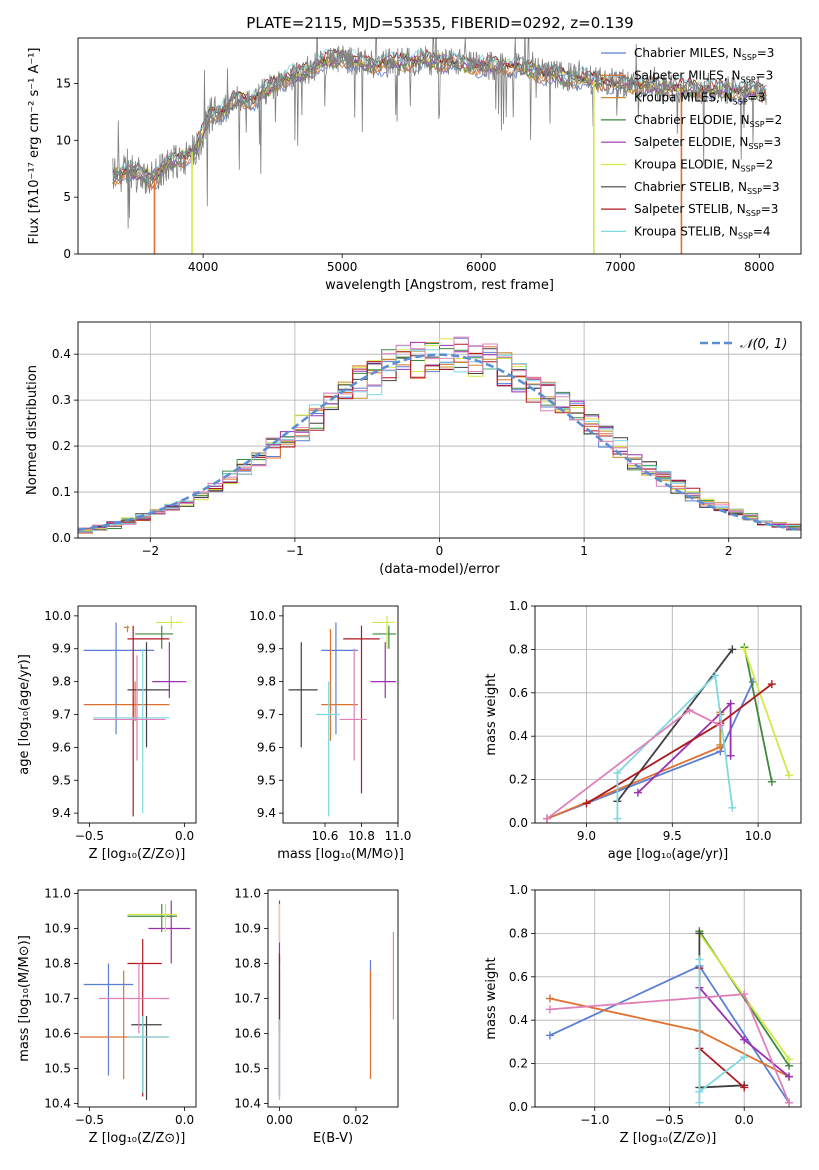 This screenshot has height=1170, width=819. Describe the element at coordinates (439, 569) in the screenshot. I see `x-axis-label: (data-model)/error` at that location.